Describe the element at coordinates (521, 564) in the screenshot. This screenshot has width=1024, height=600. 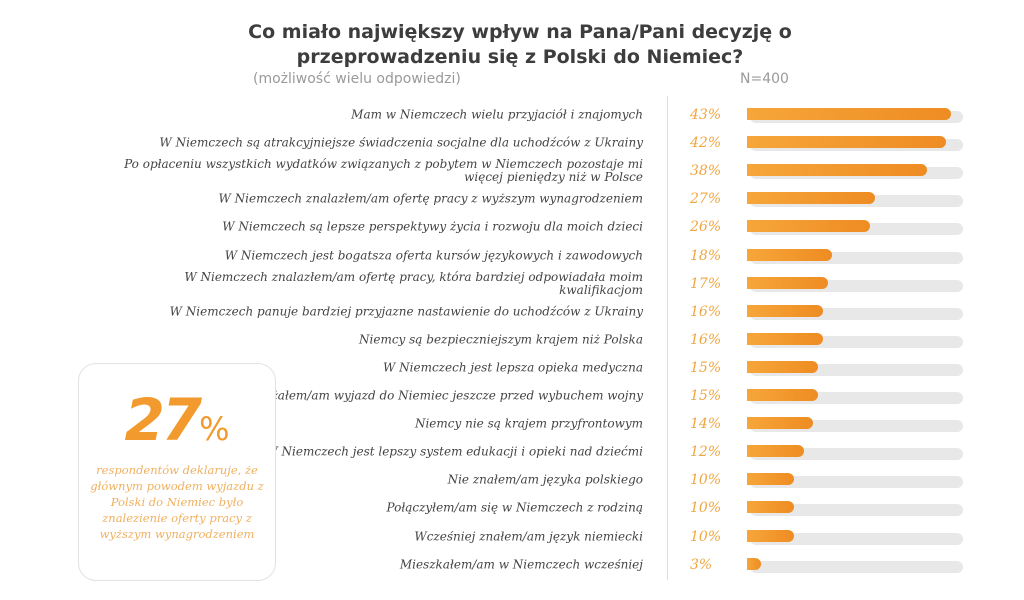
I see `category-label: Mieszkałem/am w Niemczech wcześniej` at that location.